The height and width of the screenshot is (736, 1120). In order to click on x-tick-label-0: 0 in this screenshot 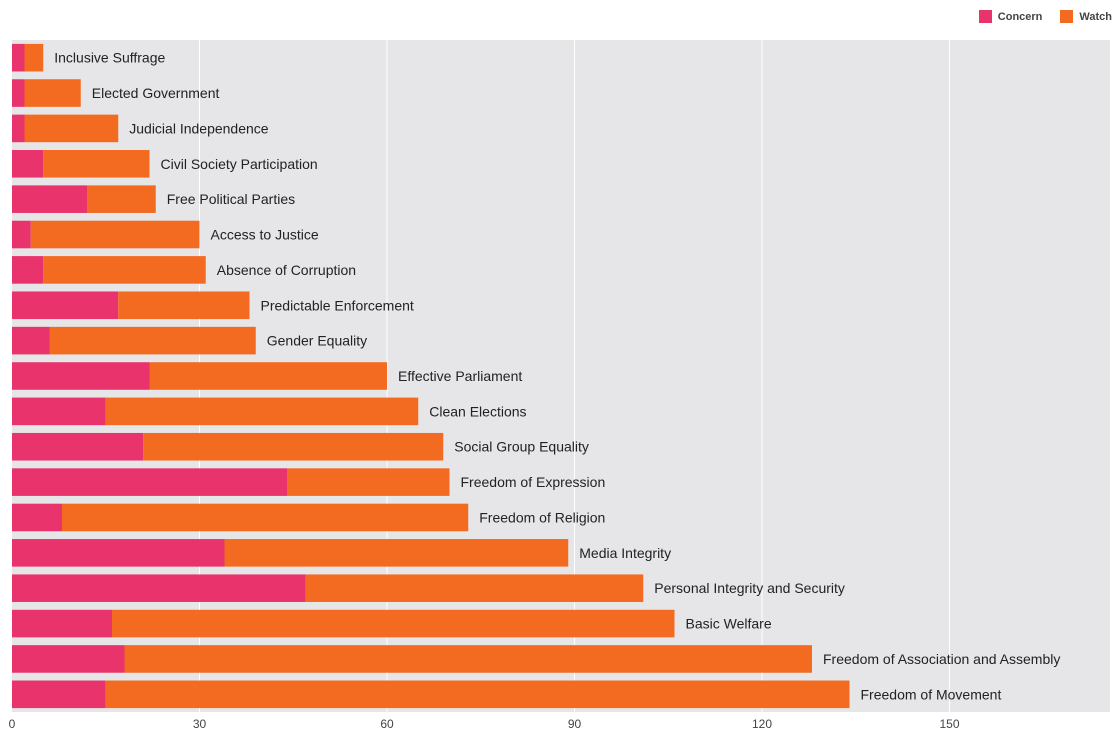, I will do `click(12, 724)`.